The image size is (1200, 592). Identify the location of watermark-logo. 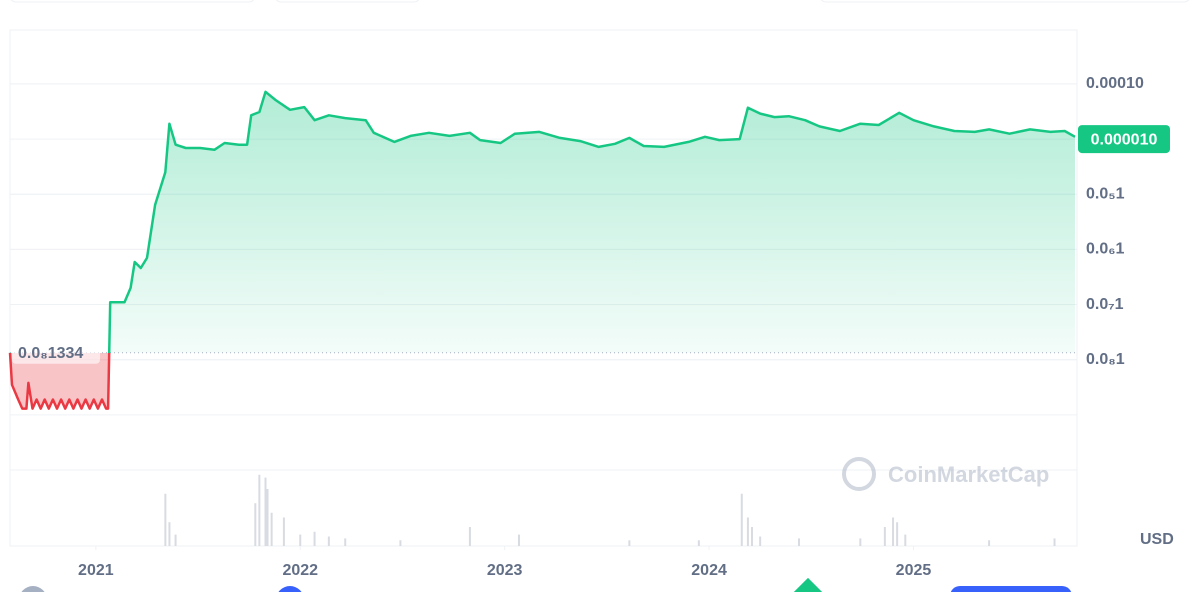
(859, 474).